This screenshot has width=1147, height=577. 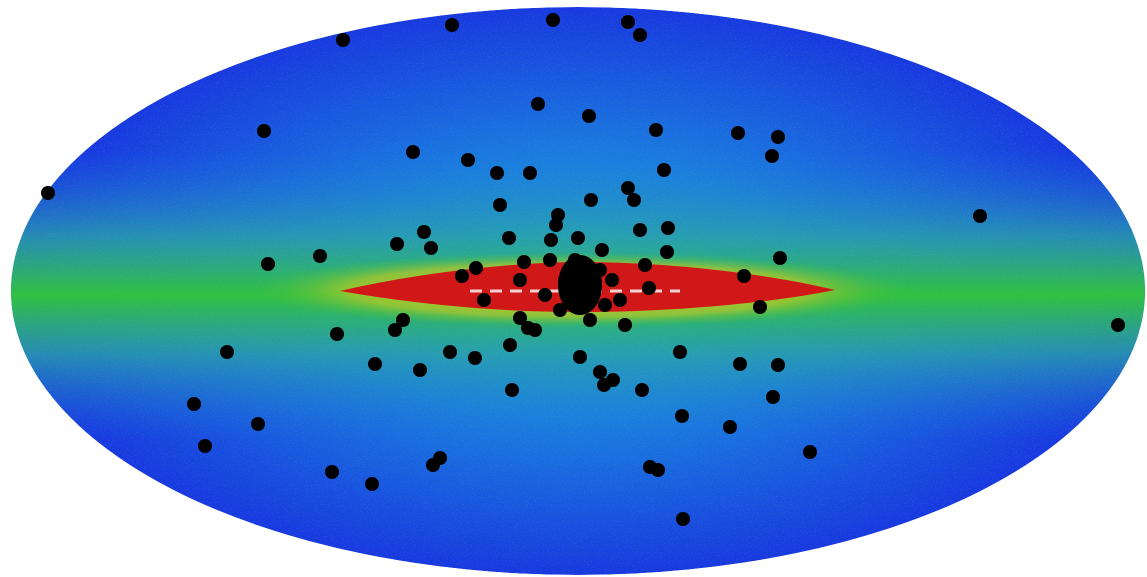 I want to click on galactic-center-cluster, so click(x=580, y=285).